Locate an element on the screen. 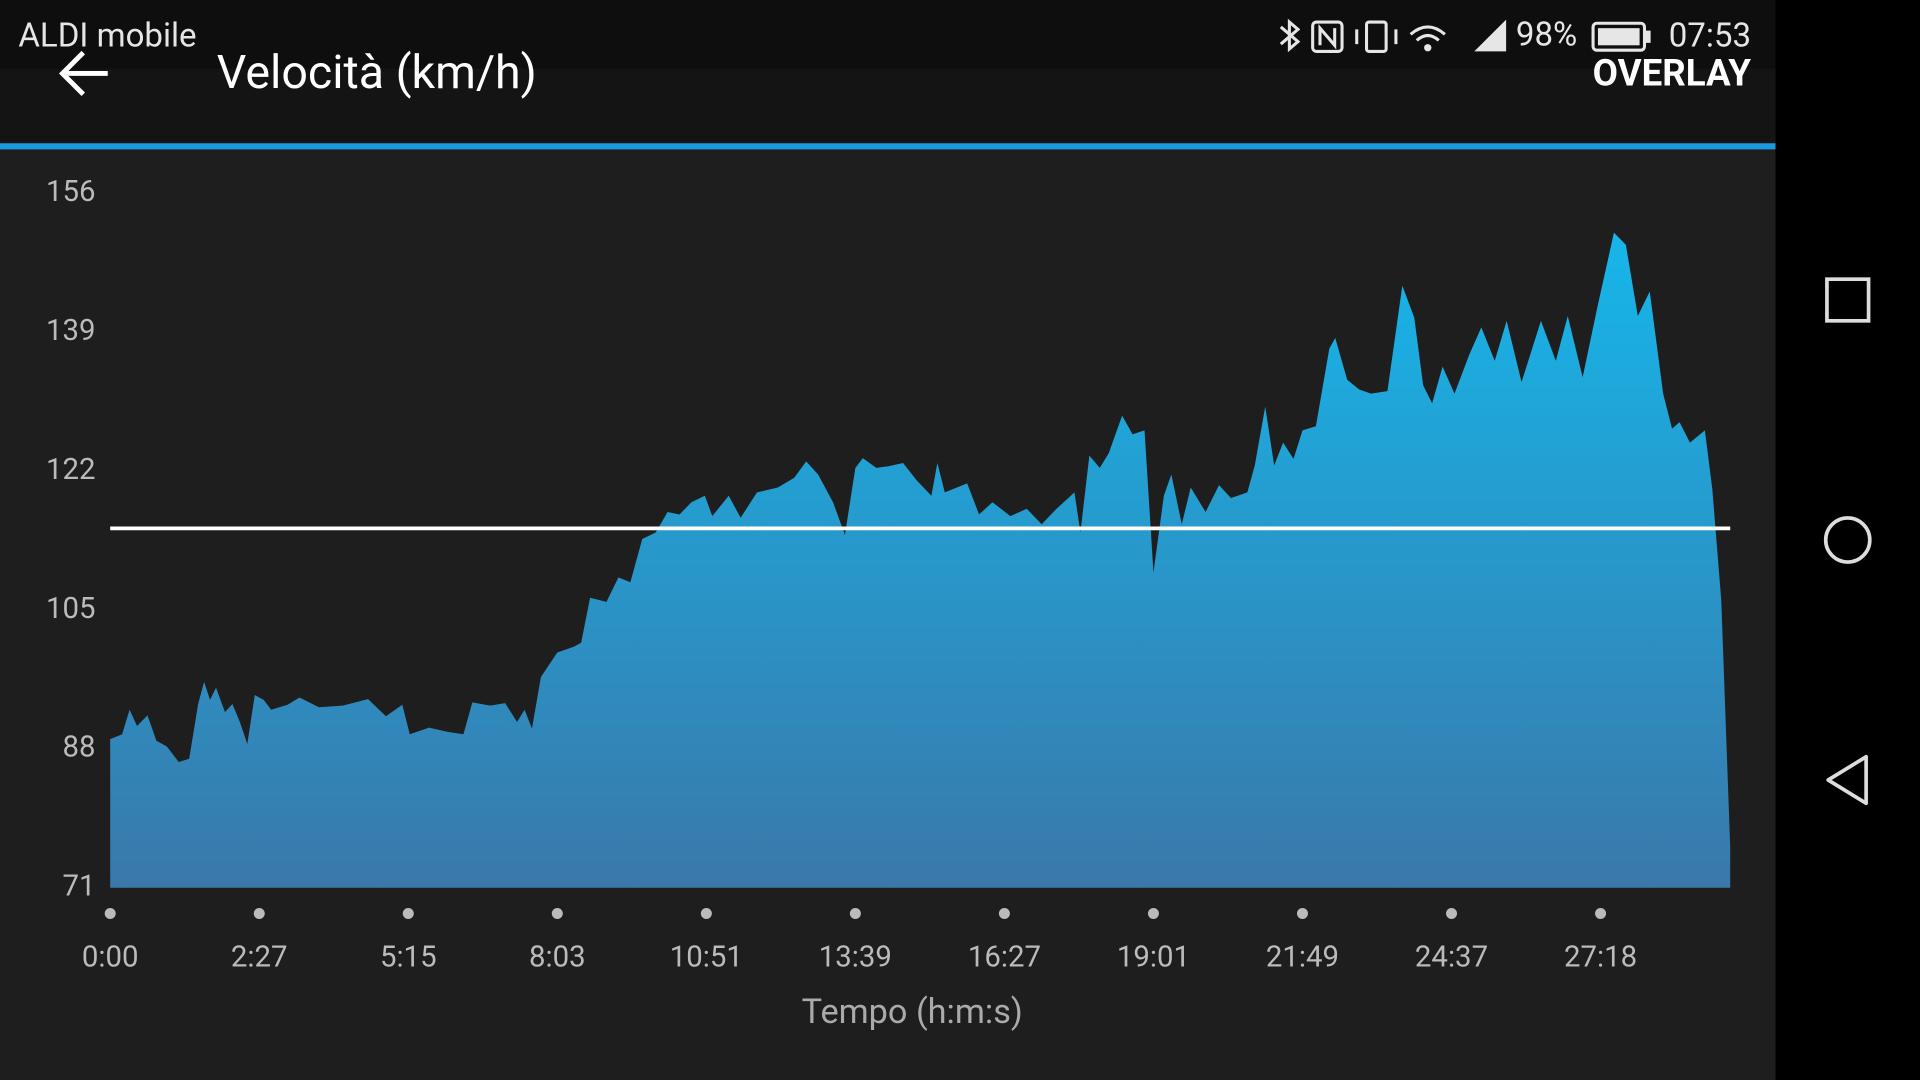 This screenshot has height=1080, width=1920. recents-button is located at coordinates (1848, 300).